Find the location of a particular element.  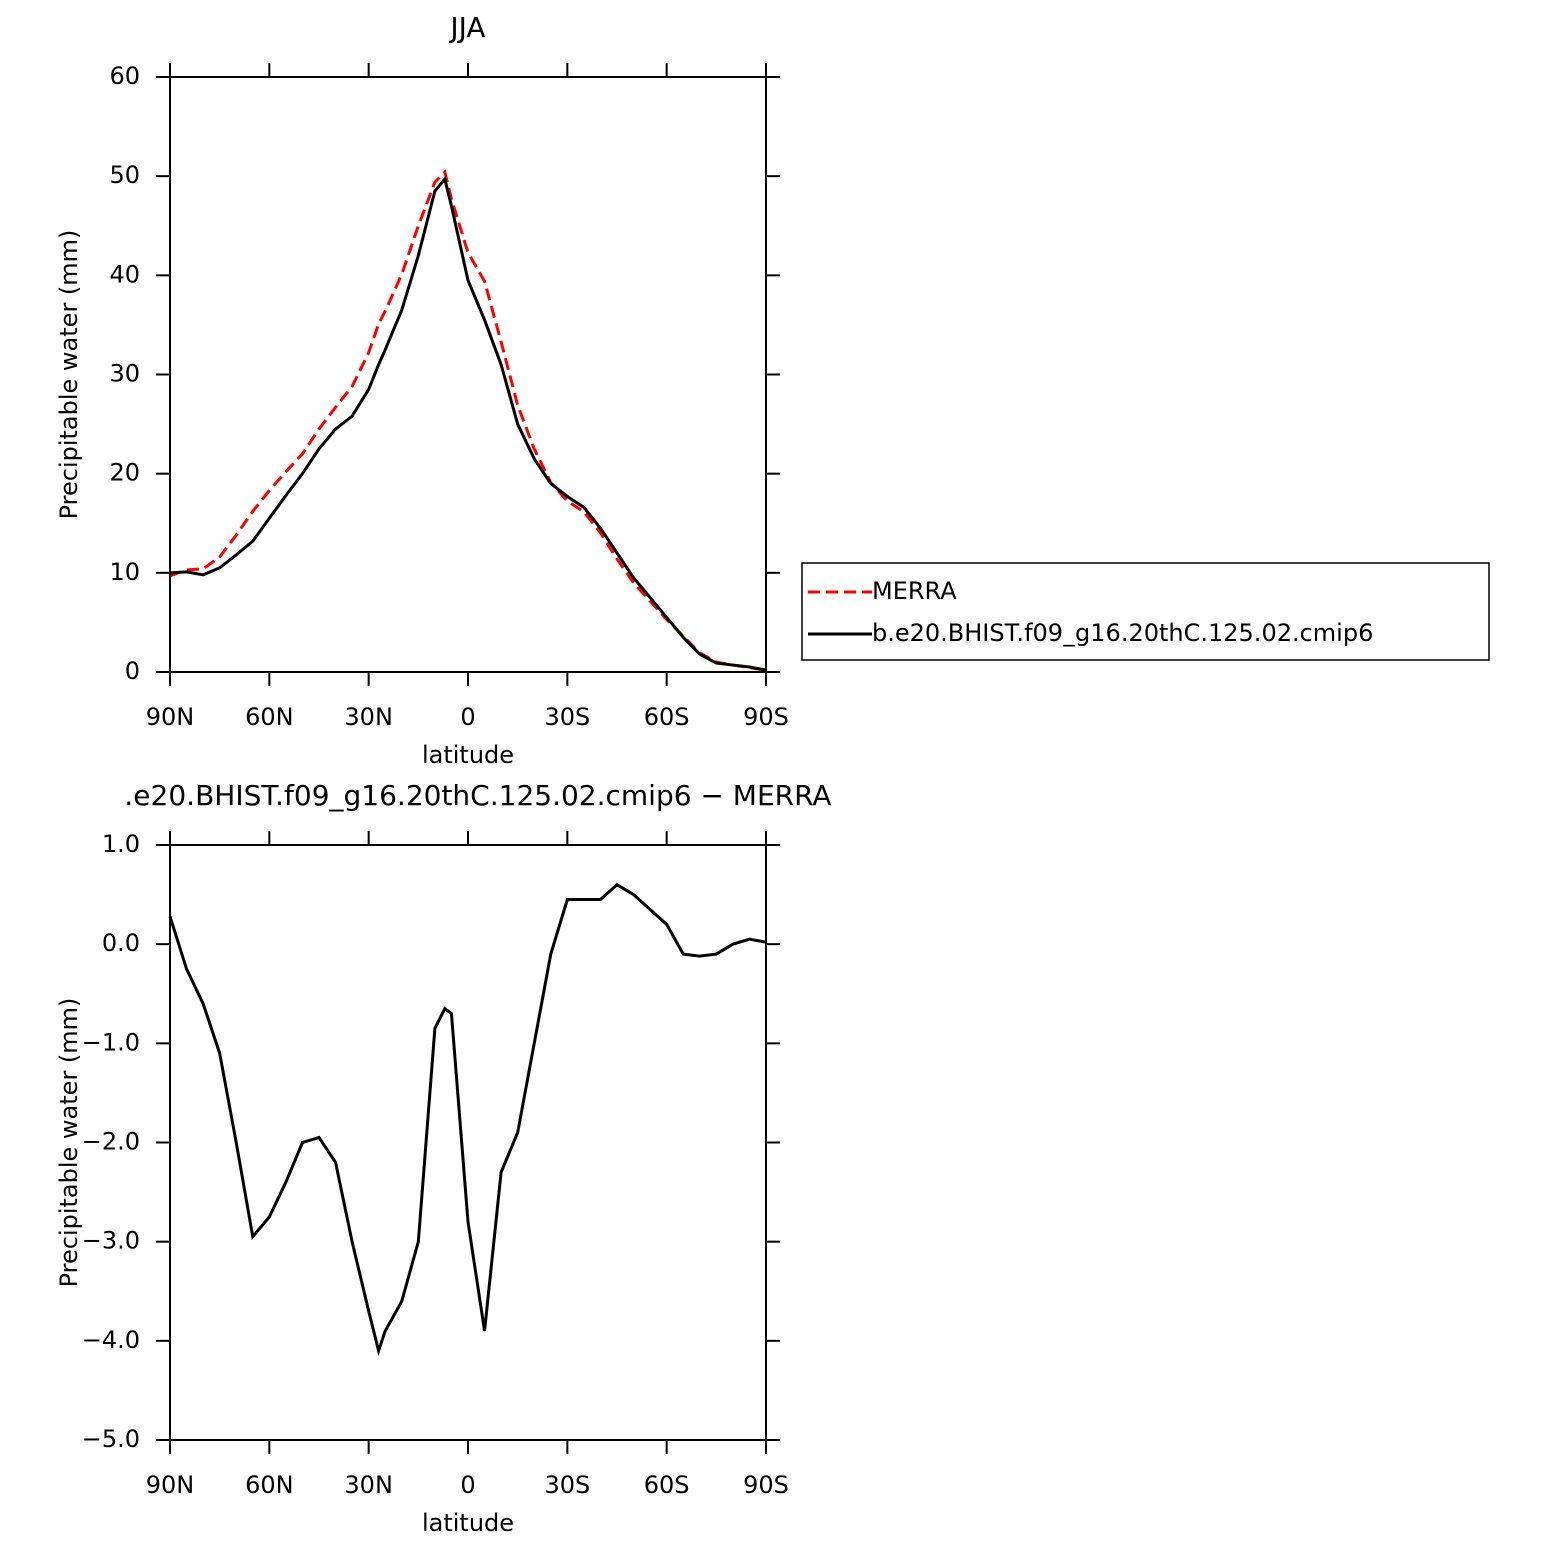

y-tick-label: −4.0 is located at coordinates (111, 1340).